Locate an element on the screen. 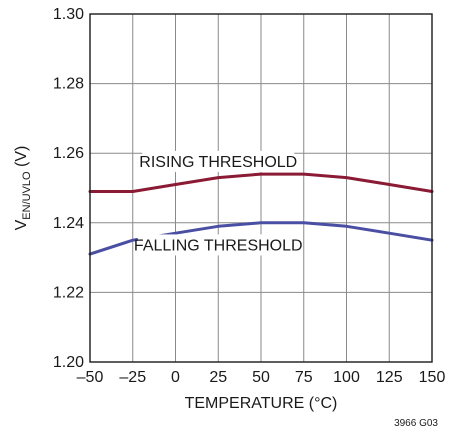 The width and height of the screenshot is (466, 433). x-tick-labels: –50 –25 0 25 50 75 100 125 150 is located at coordinates (261, 377).